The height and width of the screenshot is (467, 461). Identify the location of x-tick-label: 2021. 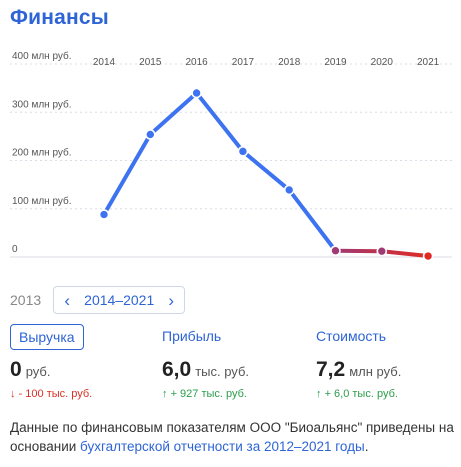
(428, 62).